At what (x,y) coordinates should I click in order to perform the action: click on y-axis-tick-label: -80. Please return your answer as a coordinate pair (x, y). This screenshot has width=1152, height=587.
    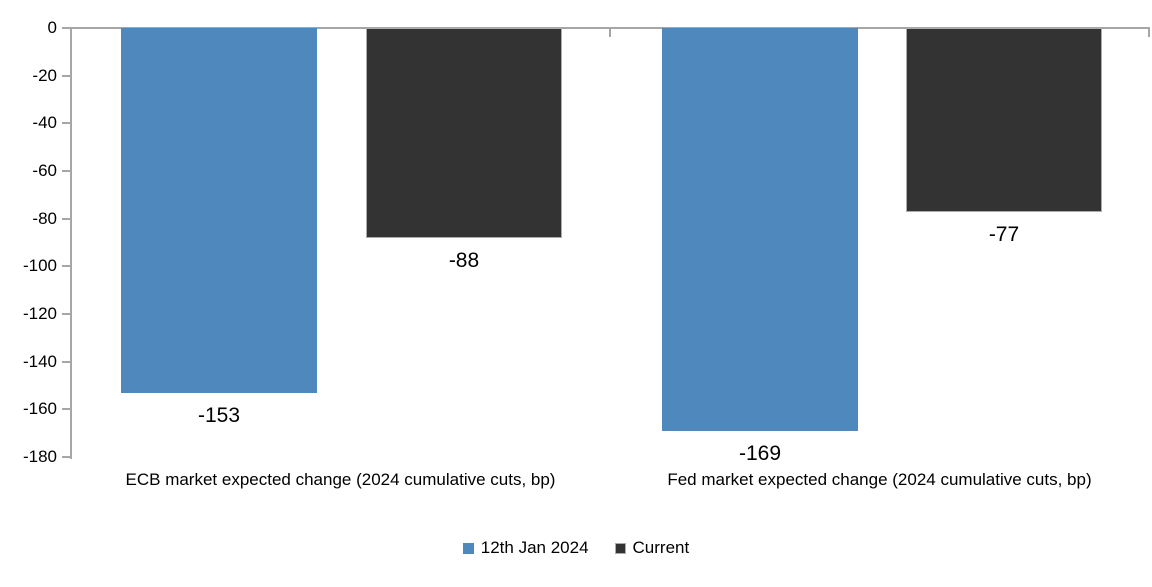
    Looking at the image, I should click on (44, 218).